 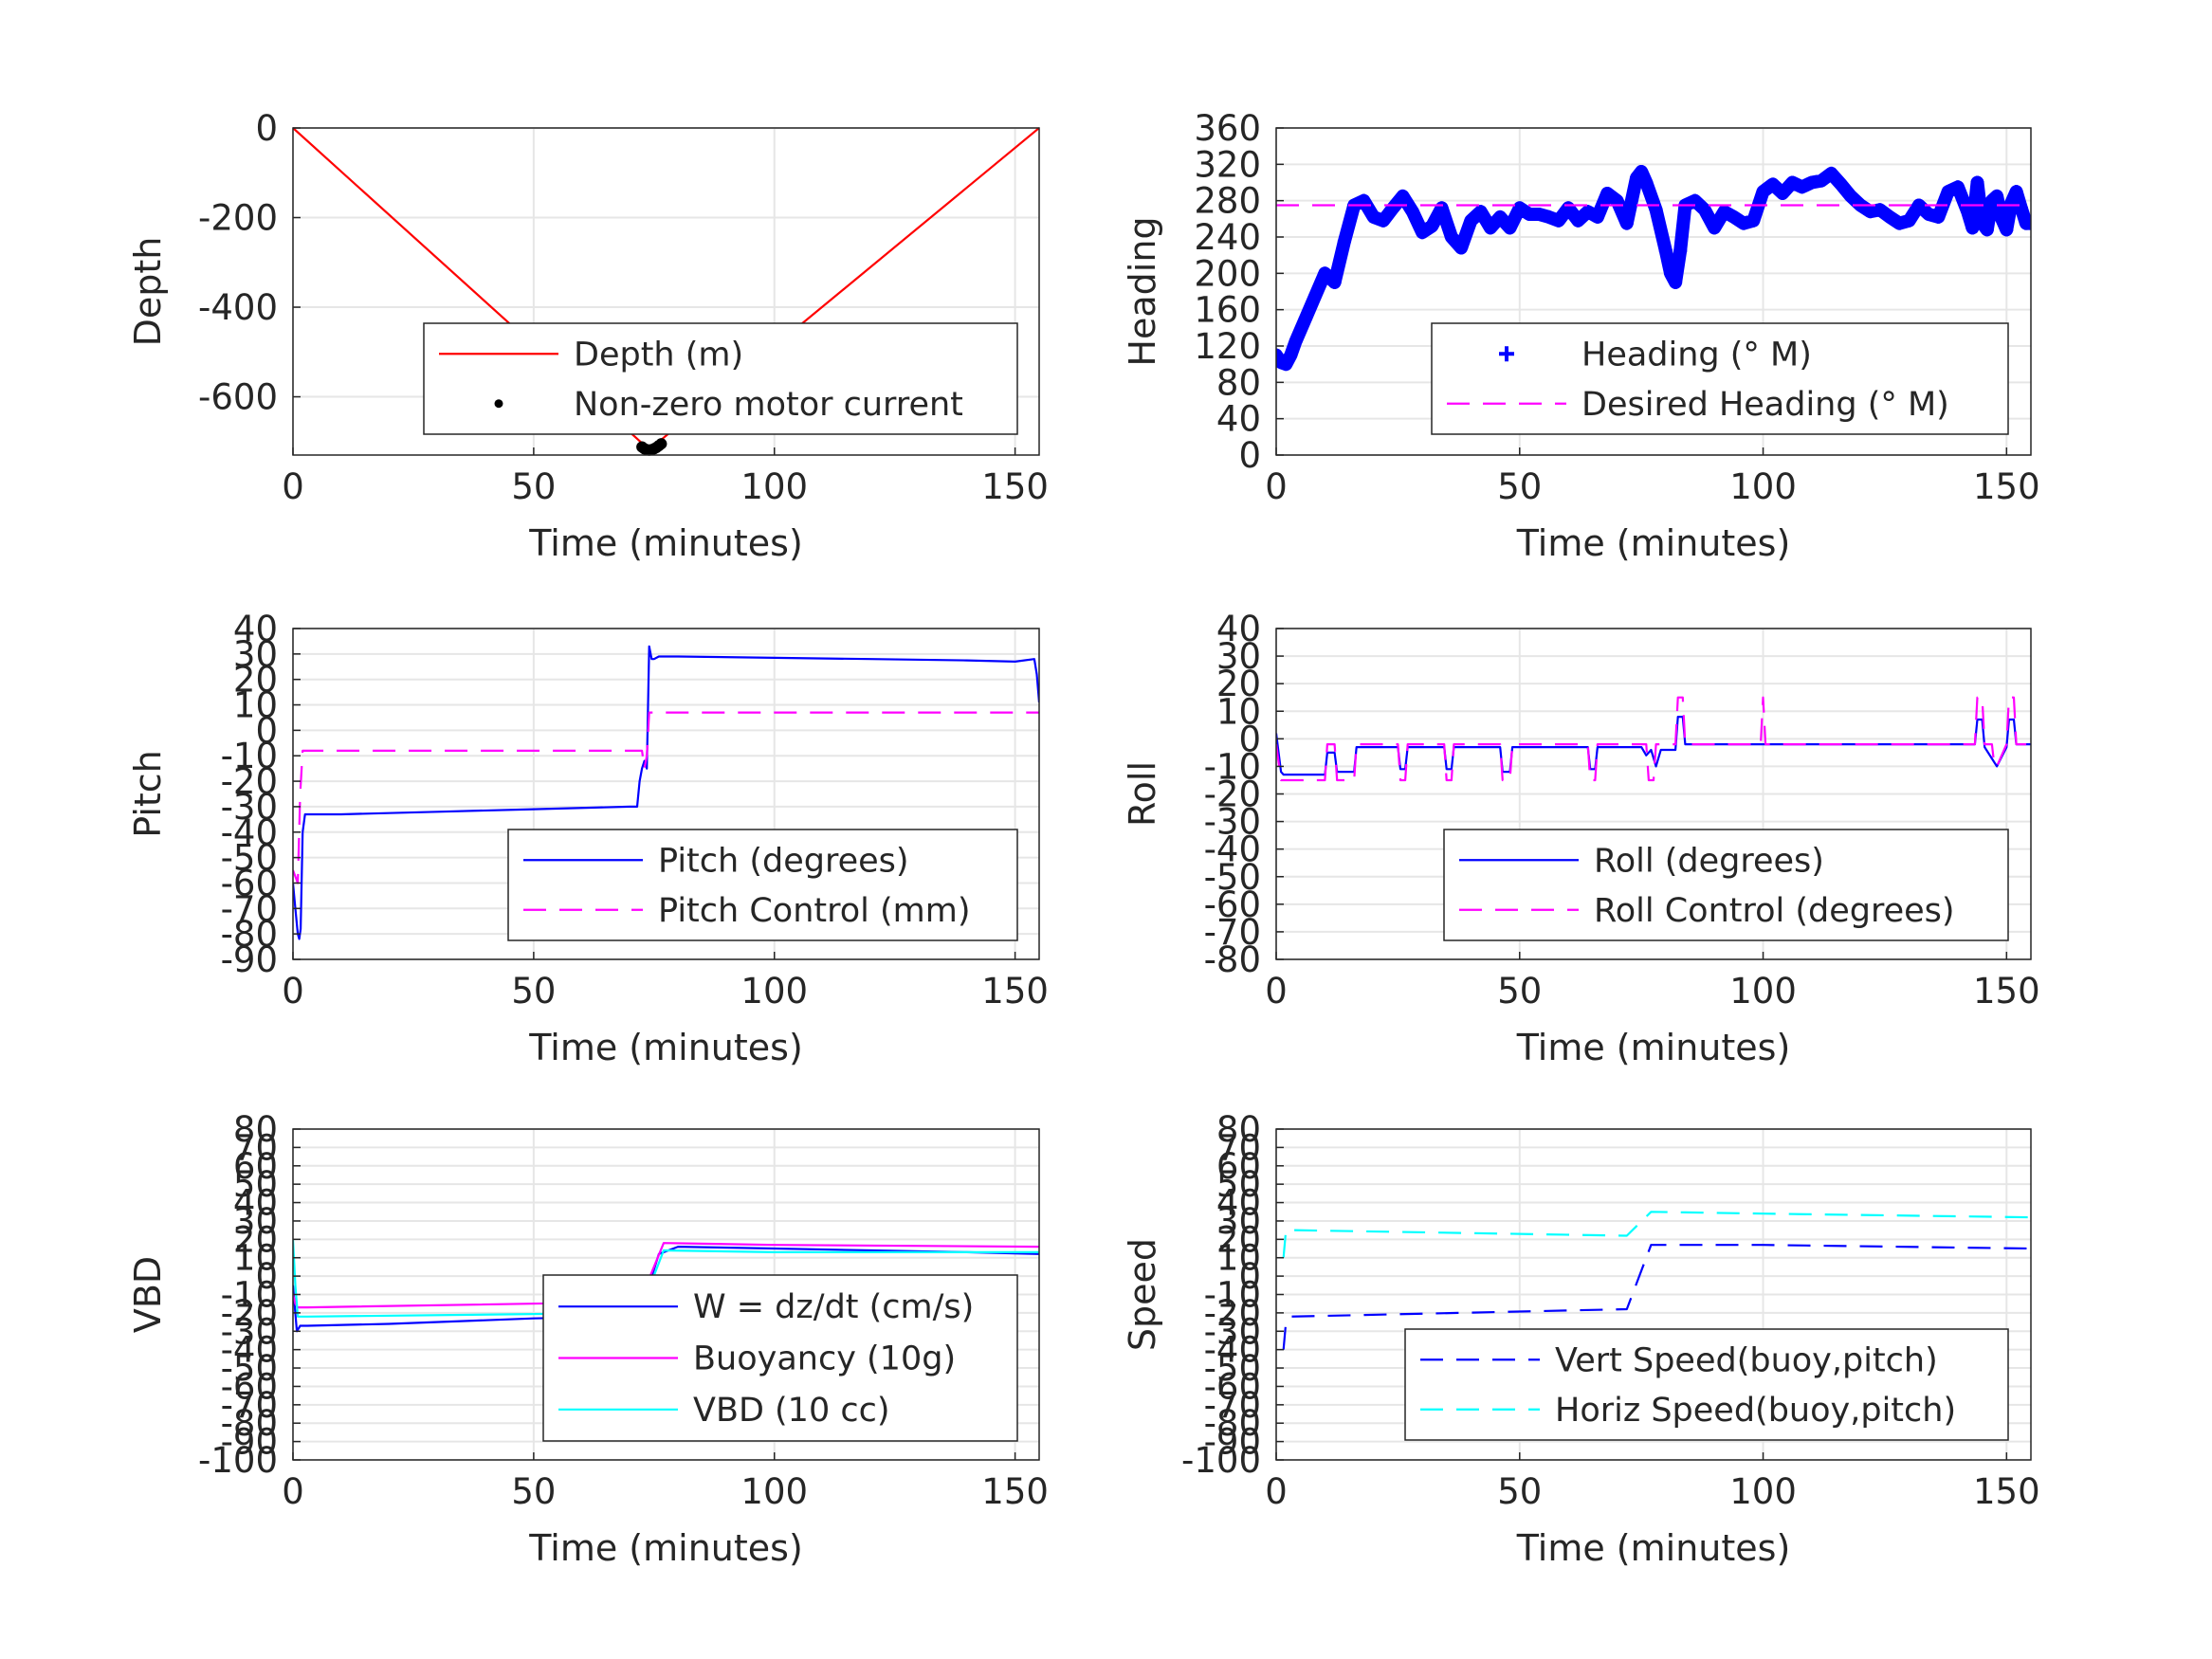 I want to click on y-tick-label: -60, so click(x=249, y=883).